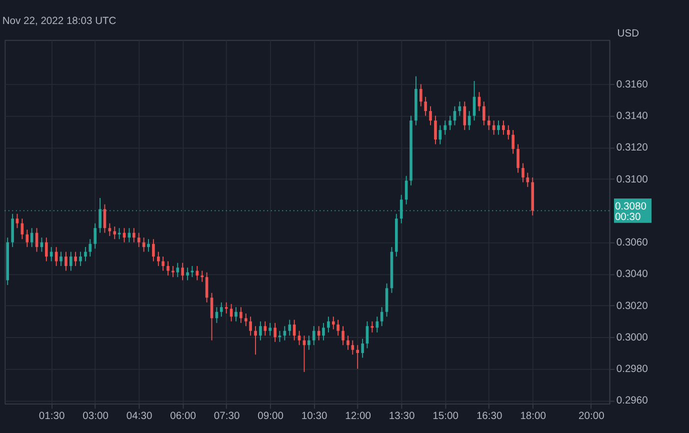 The width and height of the screenshot is (689, 433). I want to click on x-tick-label: 04:30, so click(139, 416).